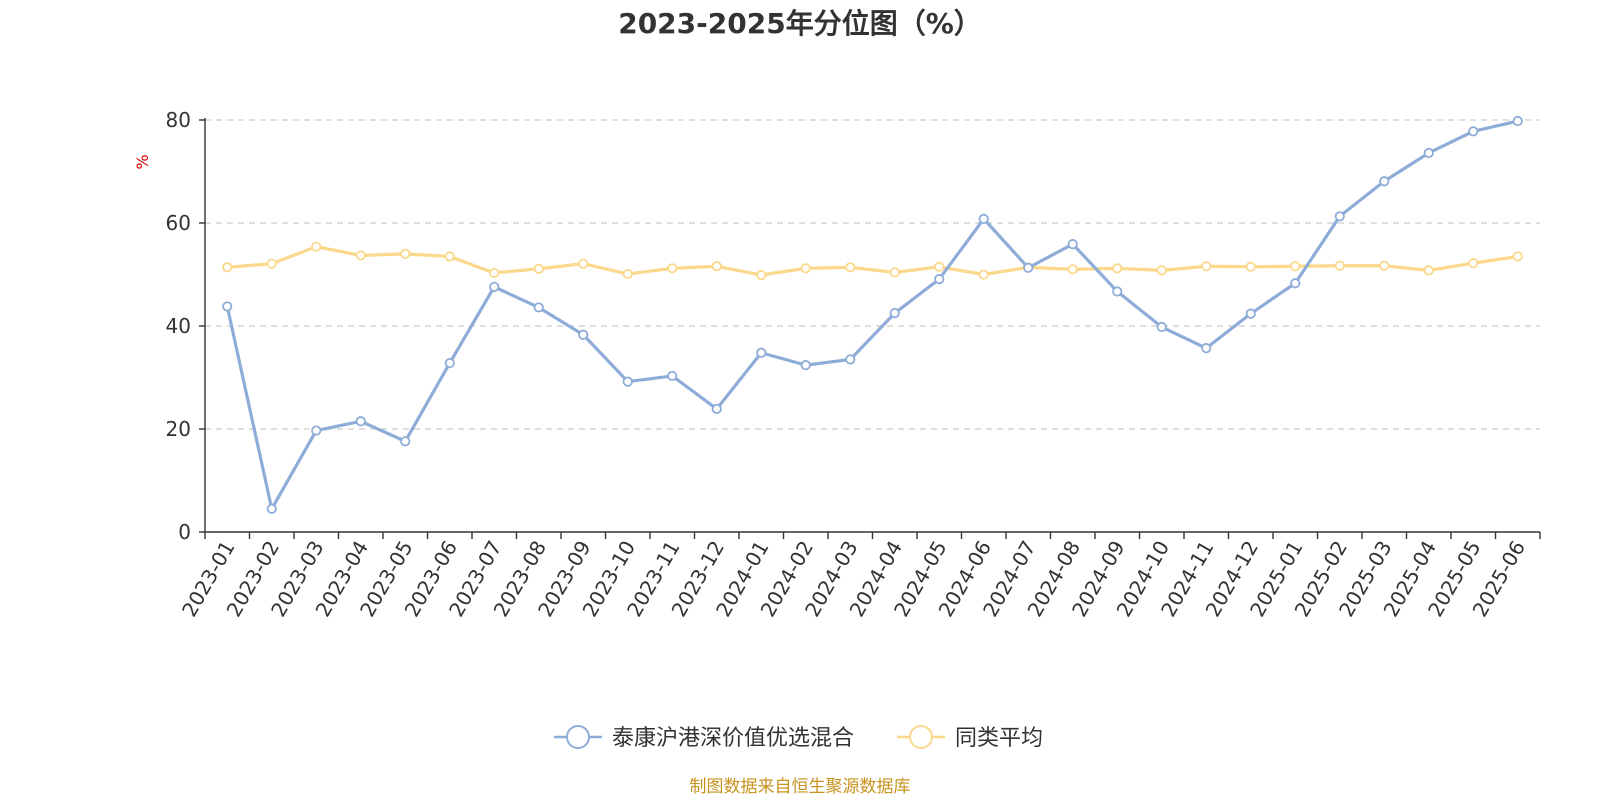  Describe the element at coordinates (178, 326) in the screenshot. I see `y-tick-label: 40` at that location.